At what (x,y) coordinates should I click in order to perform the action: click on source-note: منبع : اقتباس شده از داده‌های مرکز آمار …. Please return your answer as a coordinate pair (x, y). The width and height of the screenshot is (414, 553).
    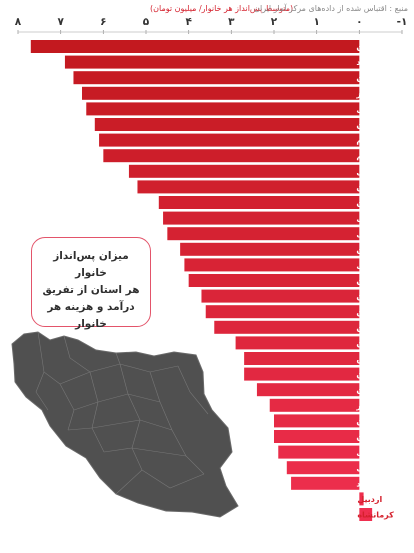
    Looking at the image, I should click on (331, 8).